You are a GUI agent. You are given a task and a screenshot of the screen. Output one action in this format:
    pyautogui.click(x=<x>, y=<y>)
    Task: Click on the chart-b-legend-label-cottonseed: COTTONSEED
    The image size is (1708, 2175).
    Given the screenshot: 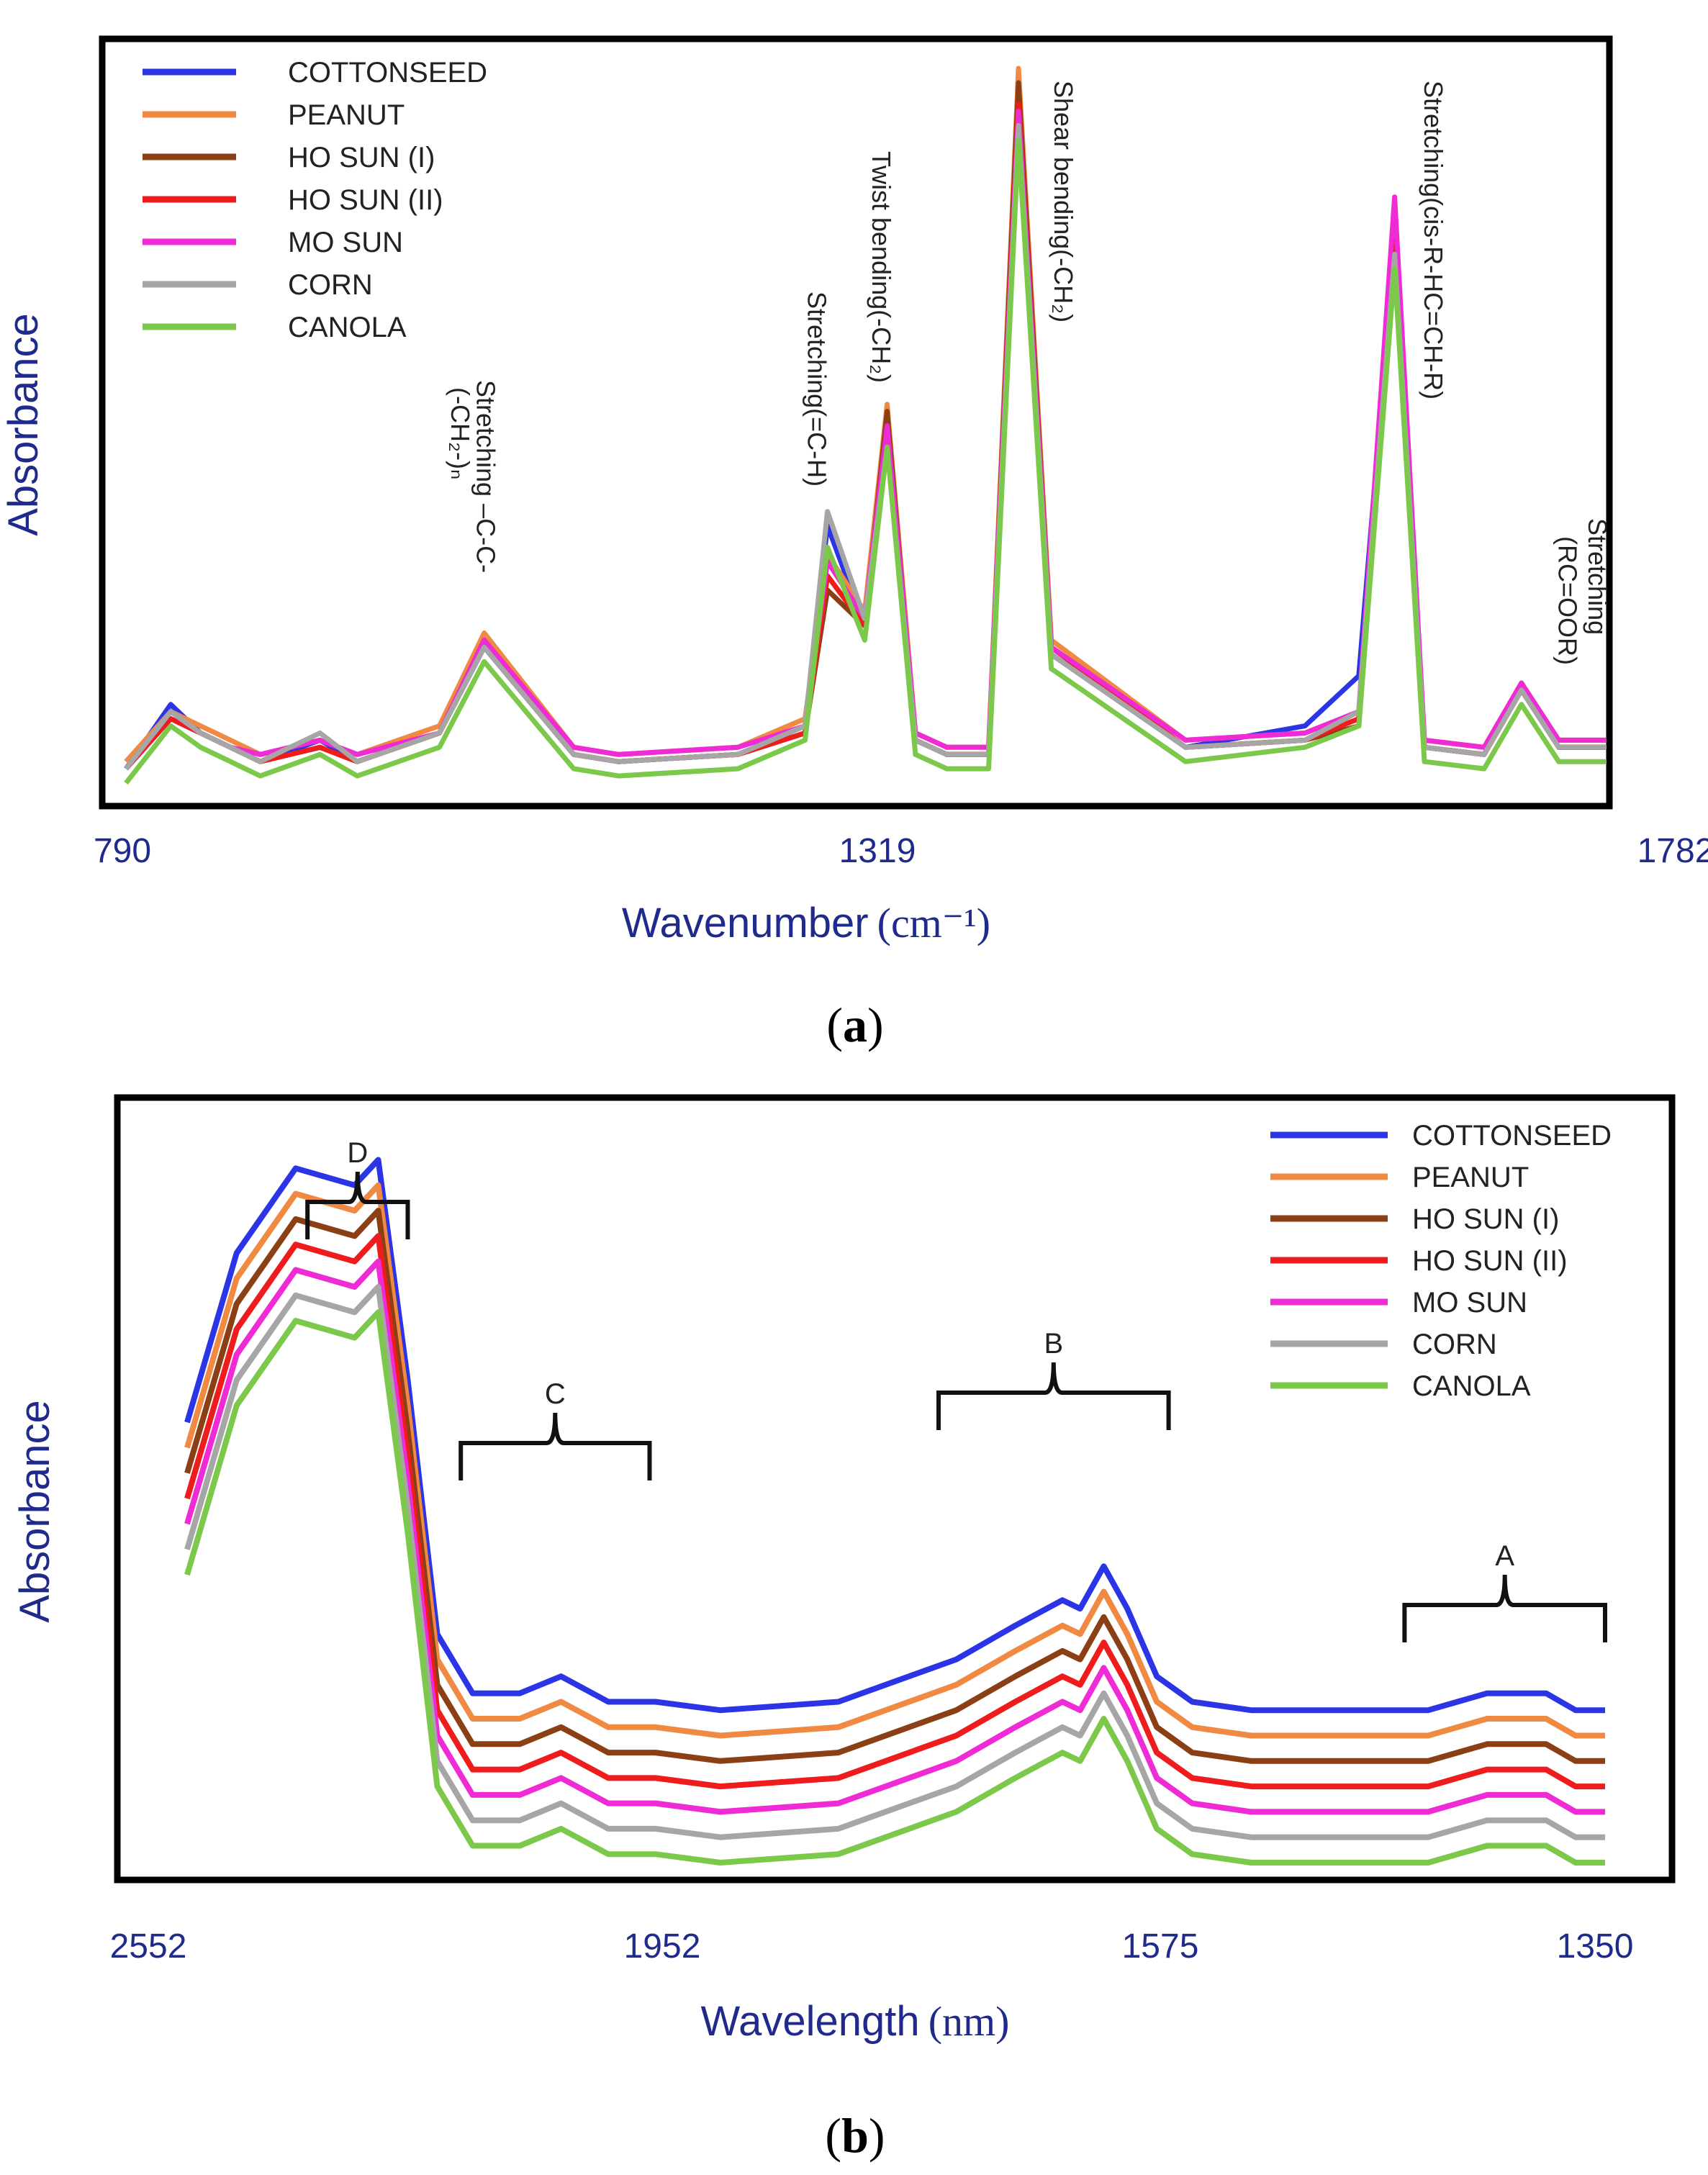 What is the action you would take?
    pyautogui.click(x=1512, y=1136)
    